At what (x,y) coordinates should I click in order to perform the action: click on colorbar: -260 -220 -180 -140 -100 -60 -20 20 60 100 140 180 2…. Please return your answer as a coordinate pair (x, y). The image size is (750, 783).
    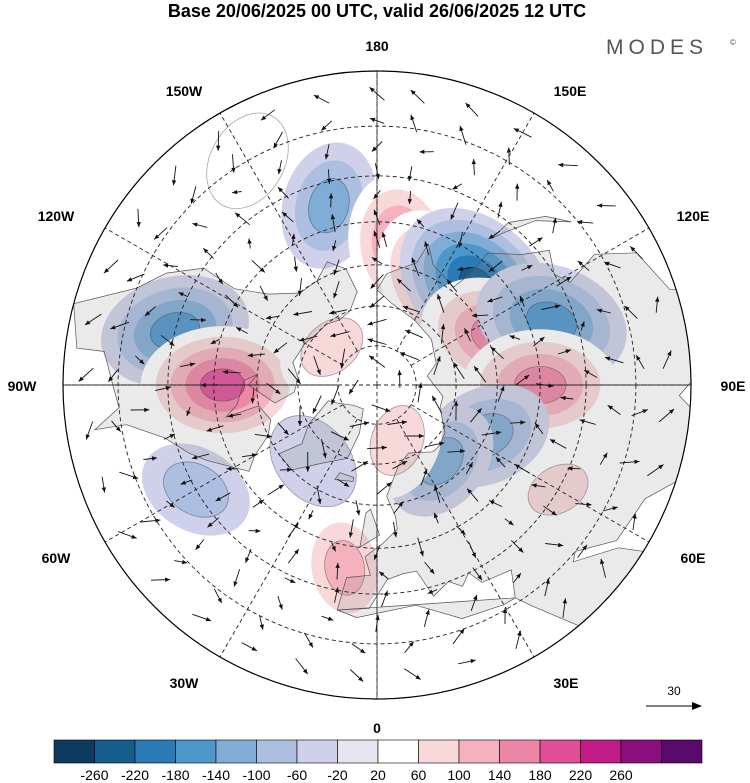
    Looking at the image, I should click on (378, 761).